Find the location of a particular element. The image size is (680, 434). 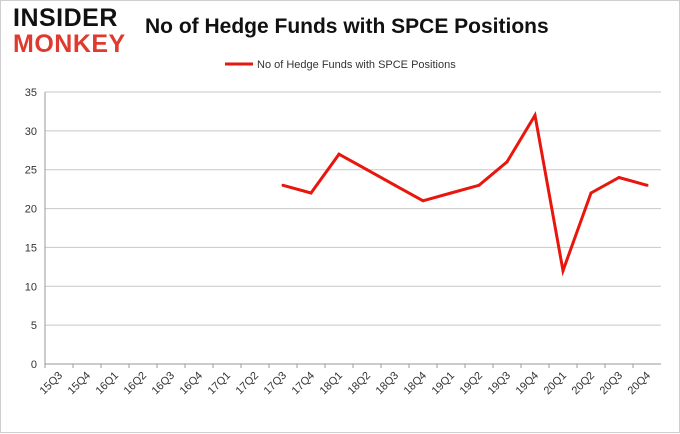

x-tick-label: 17Q3 is located at coordinates (276, 384).